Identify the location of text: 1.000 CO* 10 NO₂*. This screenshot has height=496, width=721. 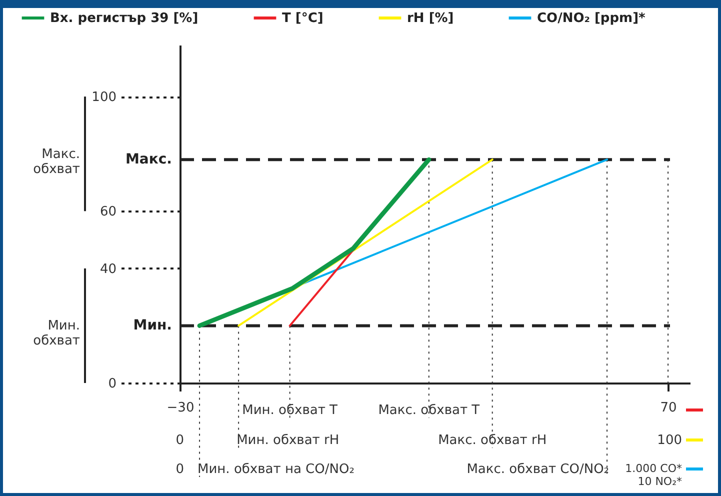
(653, 475).